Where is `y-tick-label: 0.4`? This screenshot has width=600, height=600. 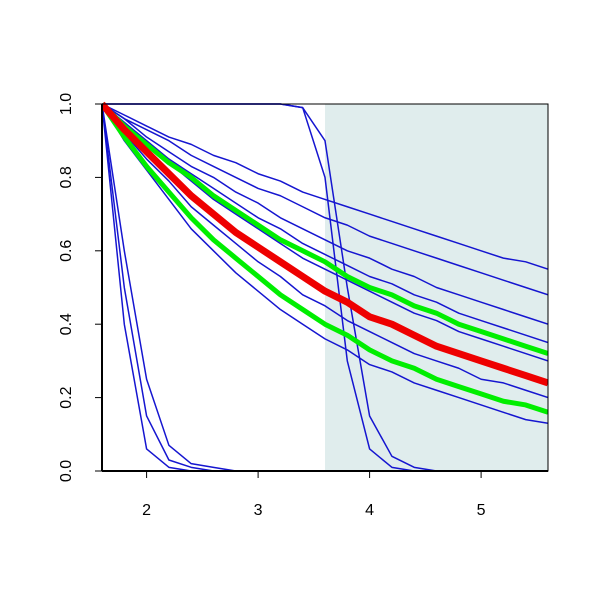
y-tick-label: 0.4 is located at coordinates (66, 324).